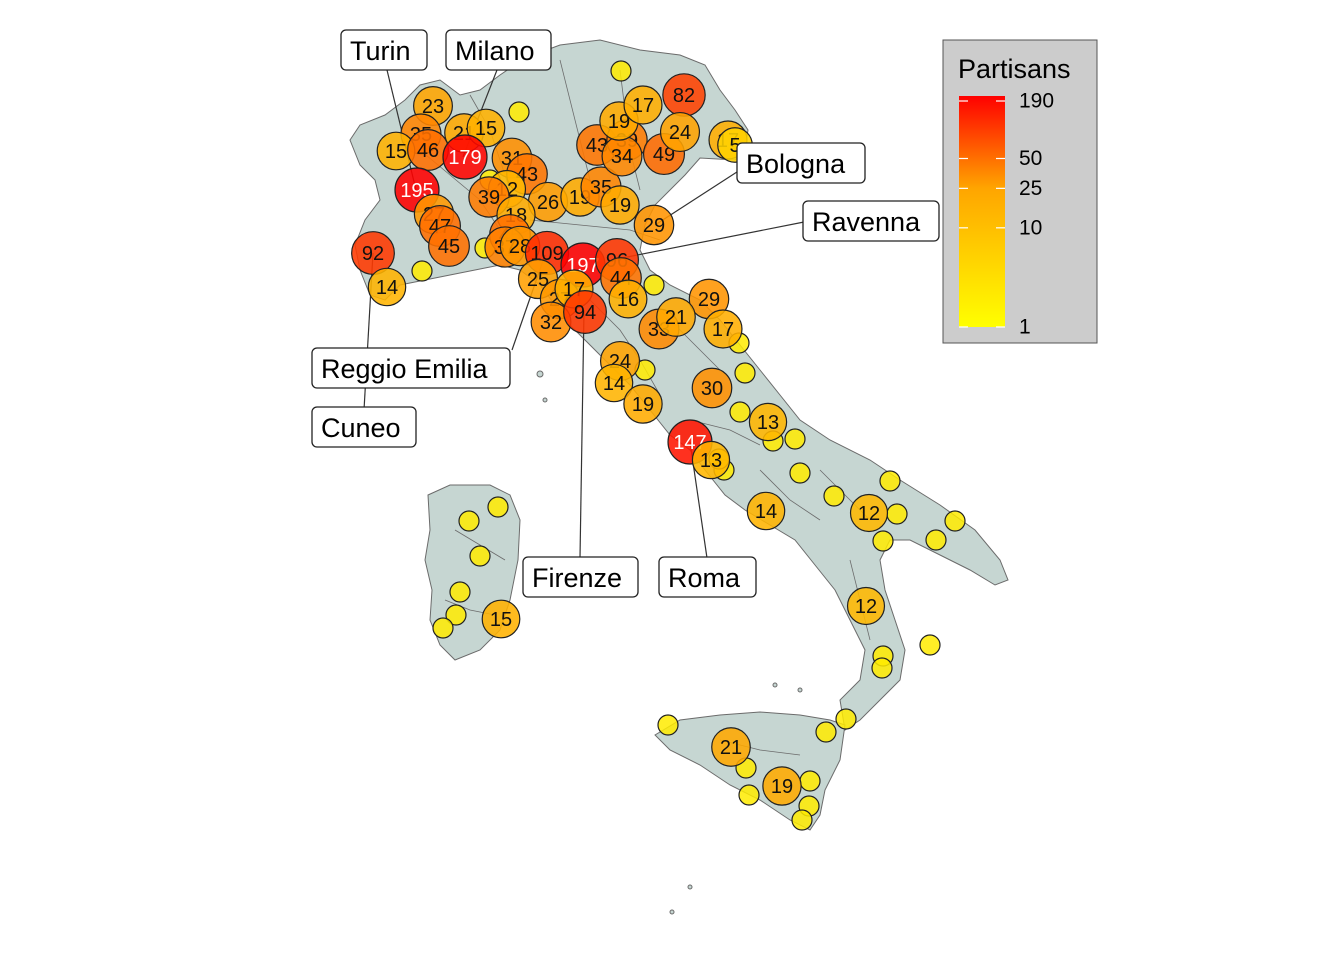 This screenshot has height=960, width=1344. I want to click on legend-tick-label: 1, so click(1025, 327).